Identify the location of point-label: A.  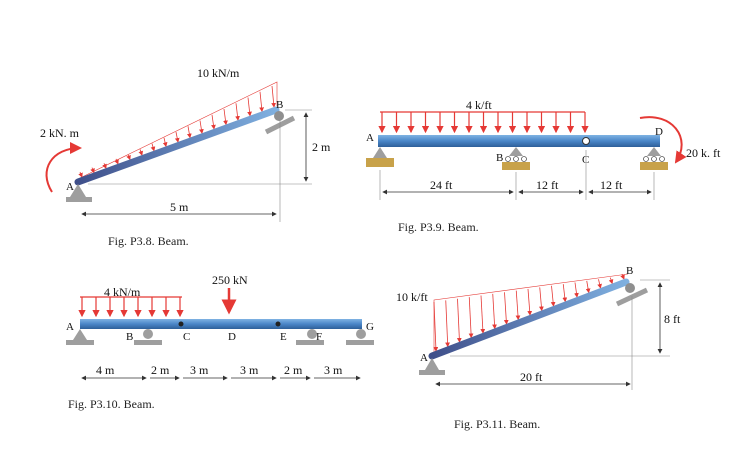
(70, 327).